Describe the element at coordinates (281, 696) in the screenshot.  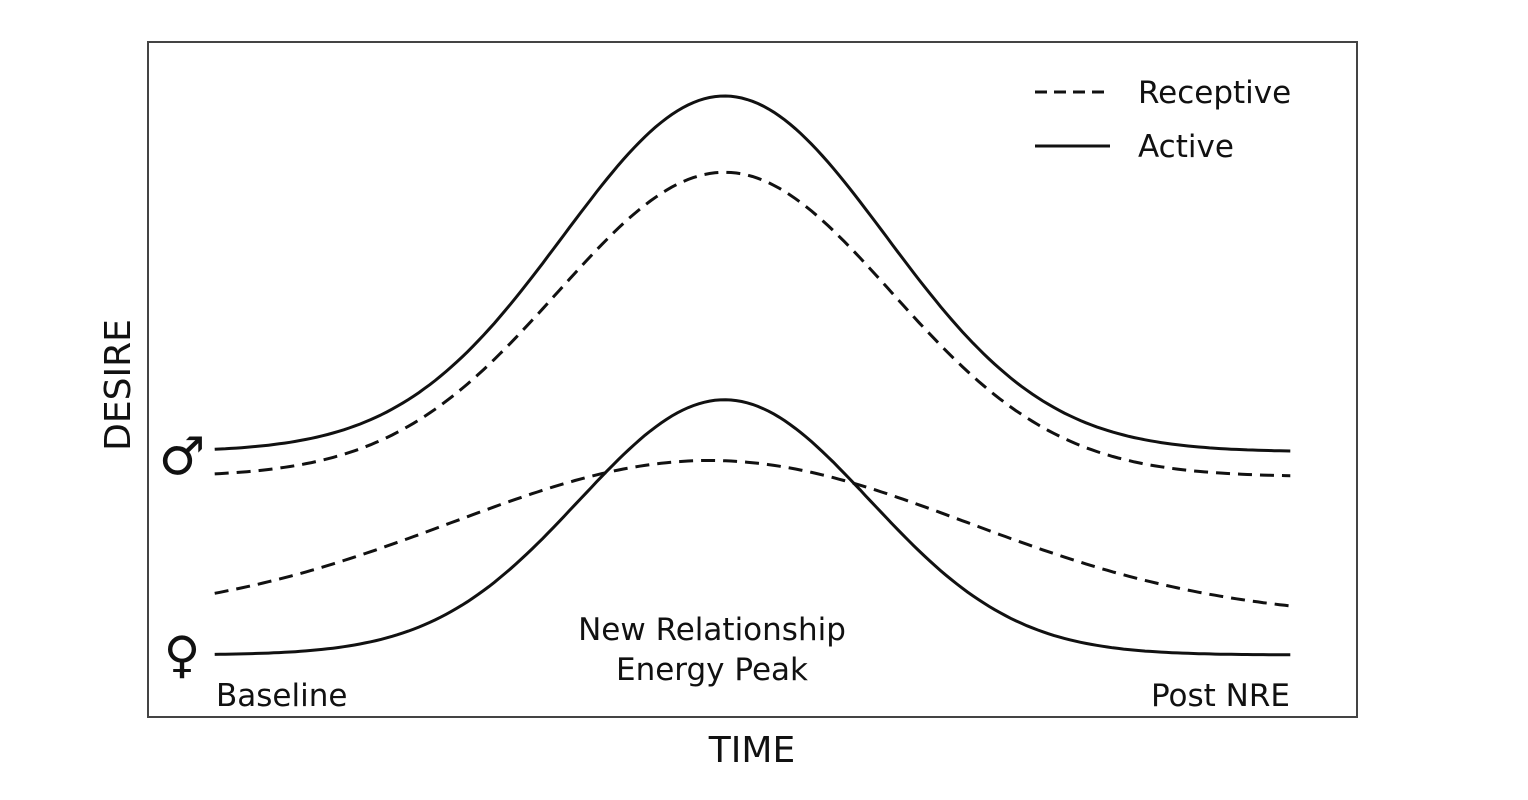
I see `baseline-label: Baseline` at that location.